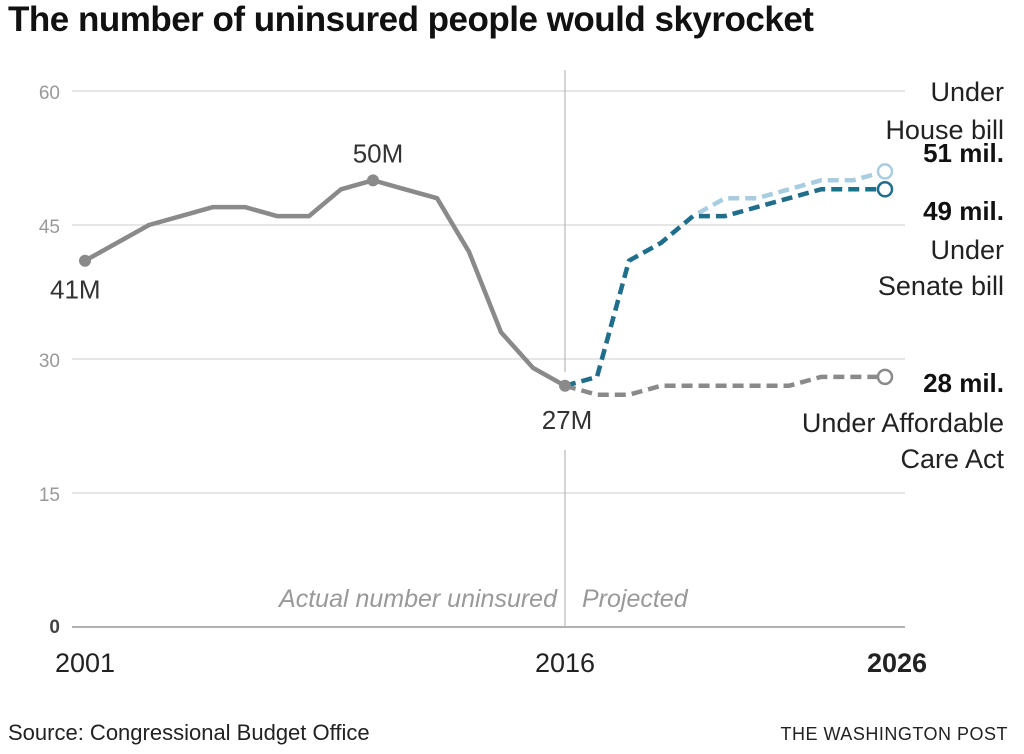 This screenshot has height=754, width=1024. I want to click on end-name-senate-0: Under, so click(967, 250).